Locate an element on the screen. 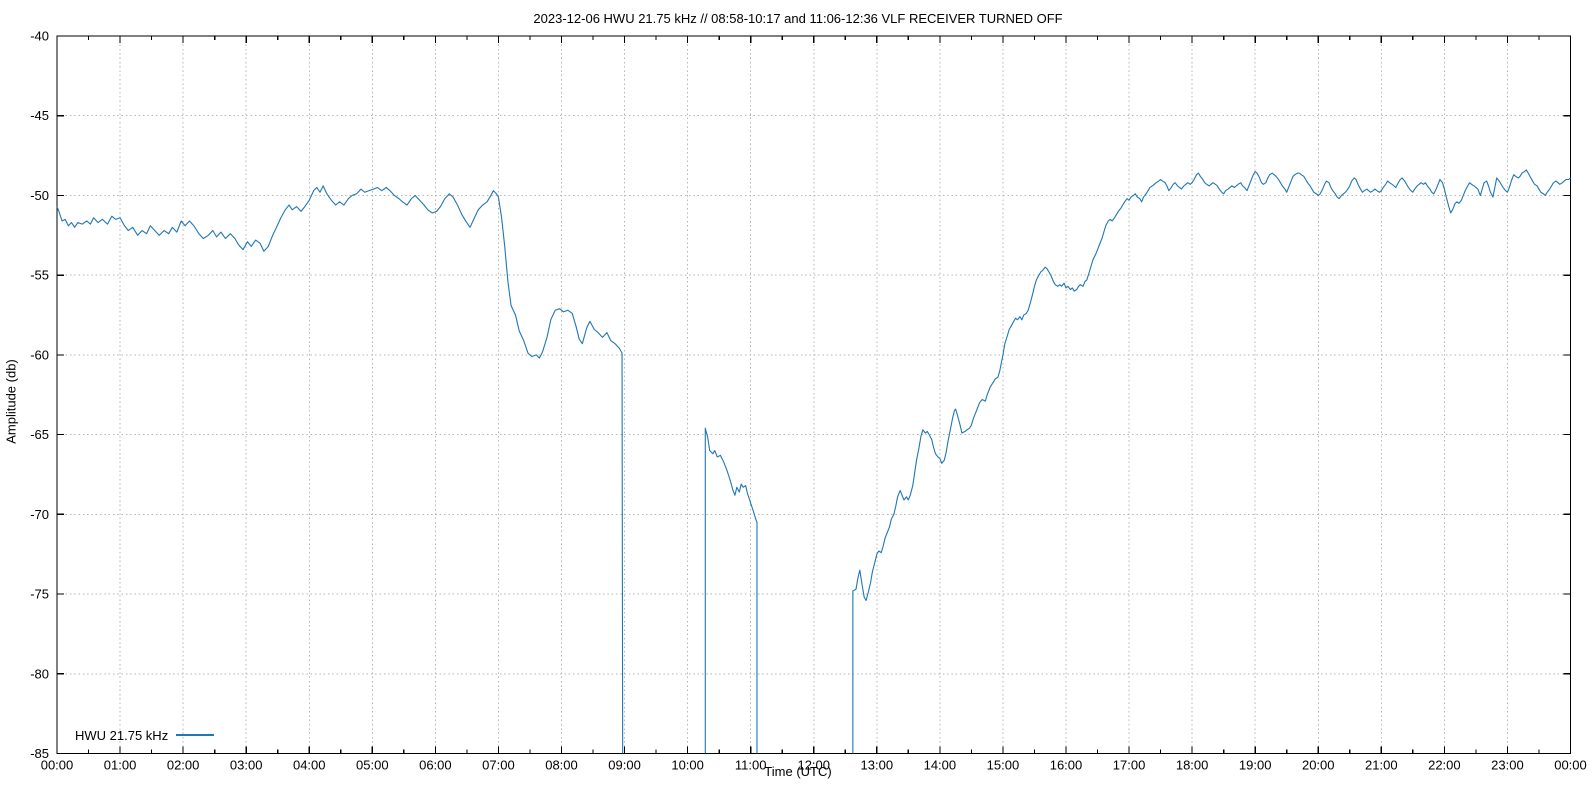  x-axis-label: Time (UTC) is located at coordinates (798, 771).